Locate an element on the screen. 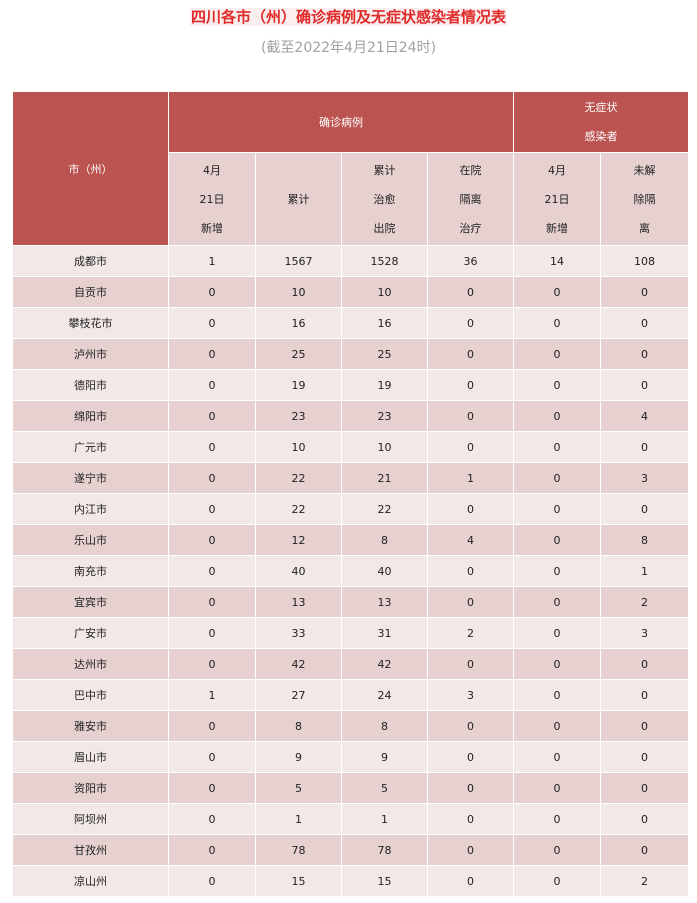  cell-total-recovered: 19 is located at coordinates (384, 385).